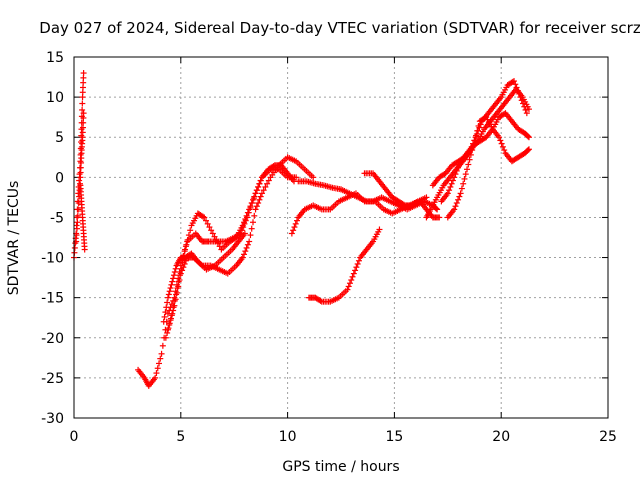  I want to click on y-tick-label: -5, so click(57, 218).